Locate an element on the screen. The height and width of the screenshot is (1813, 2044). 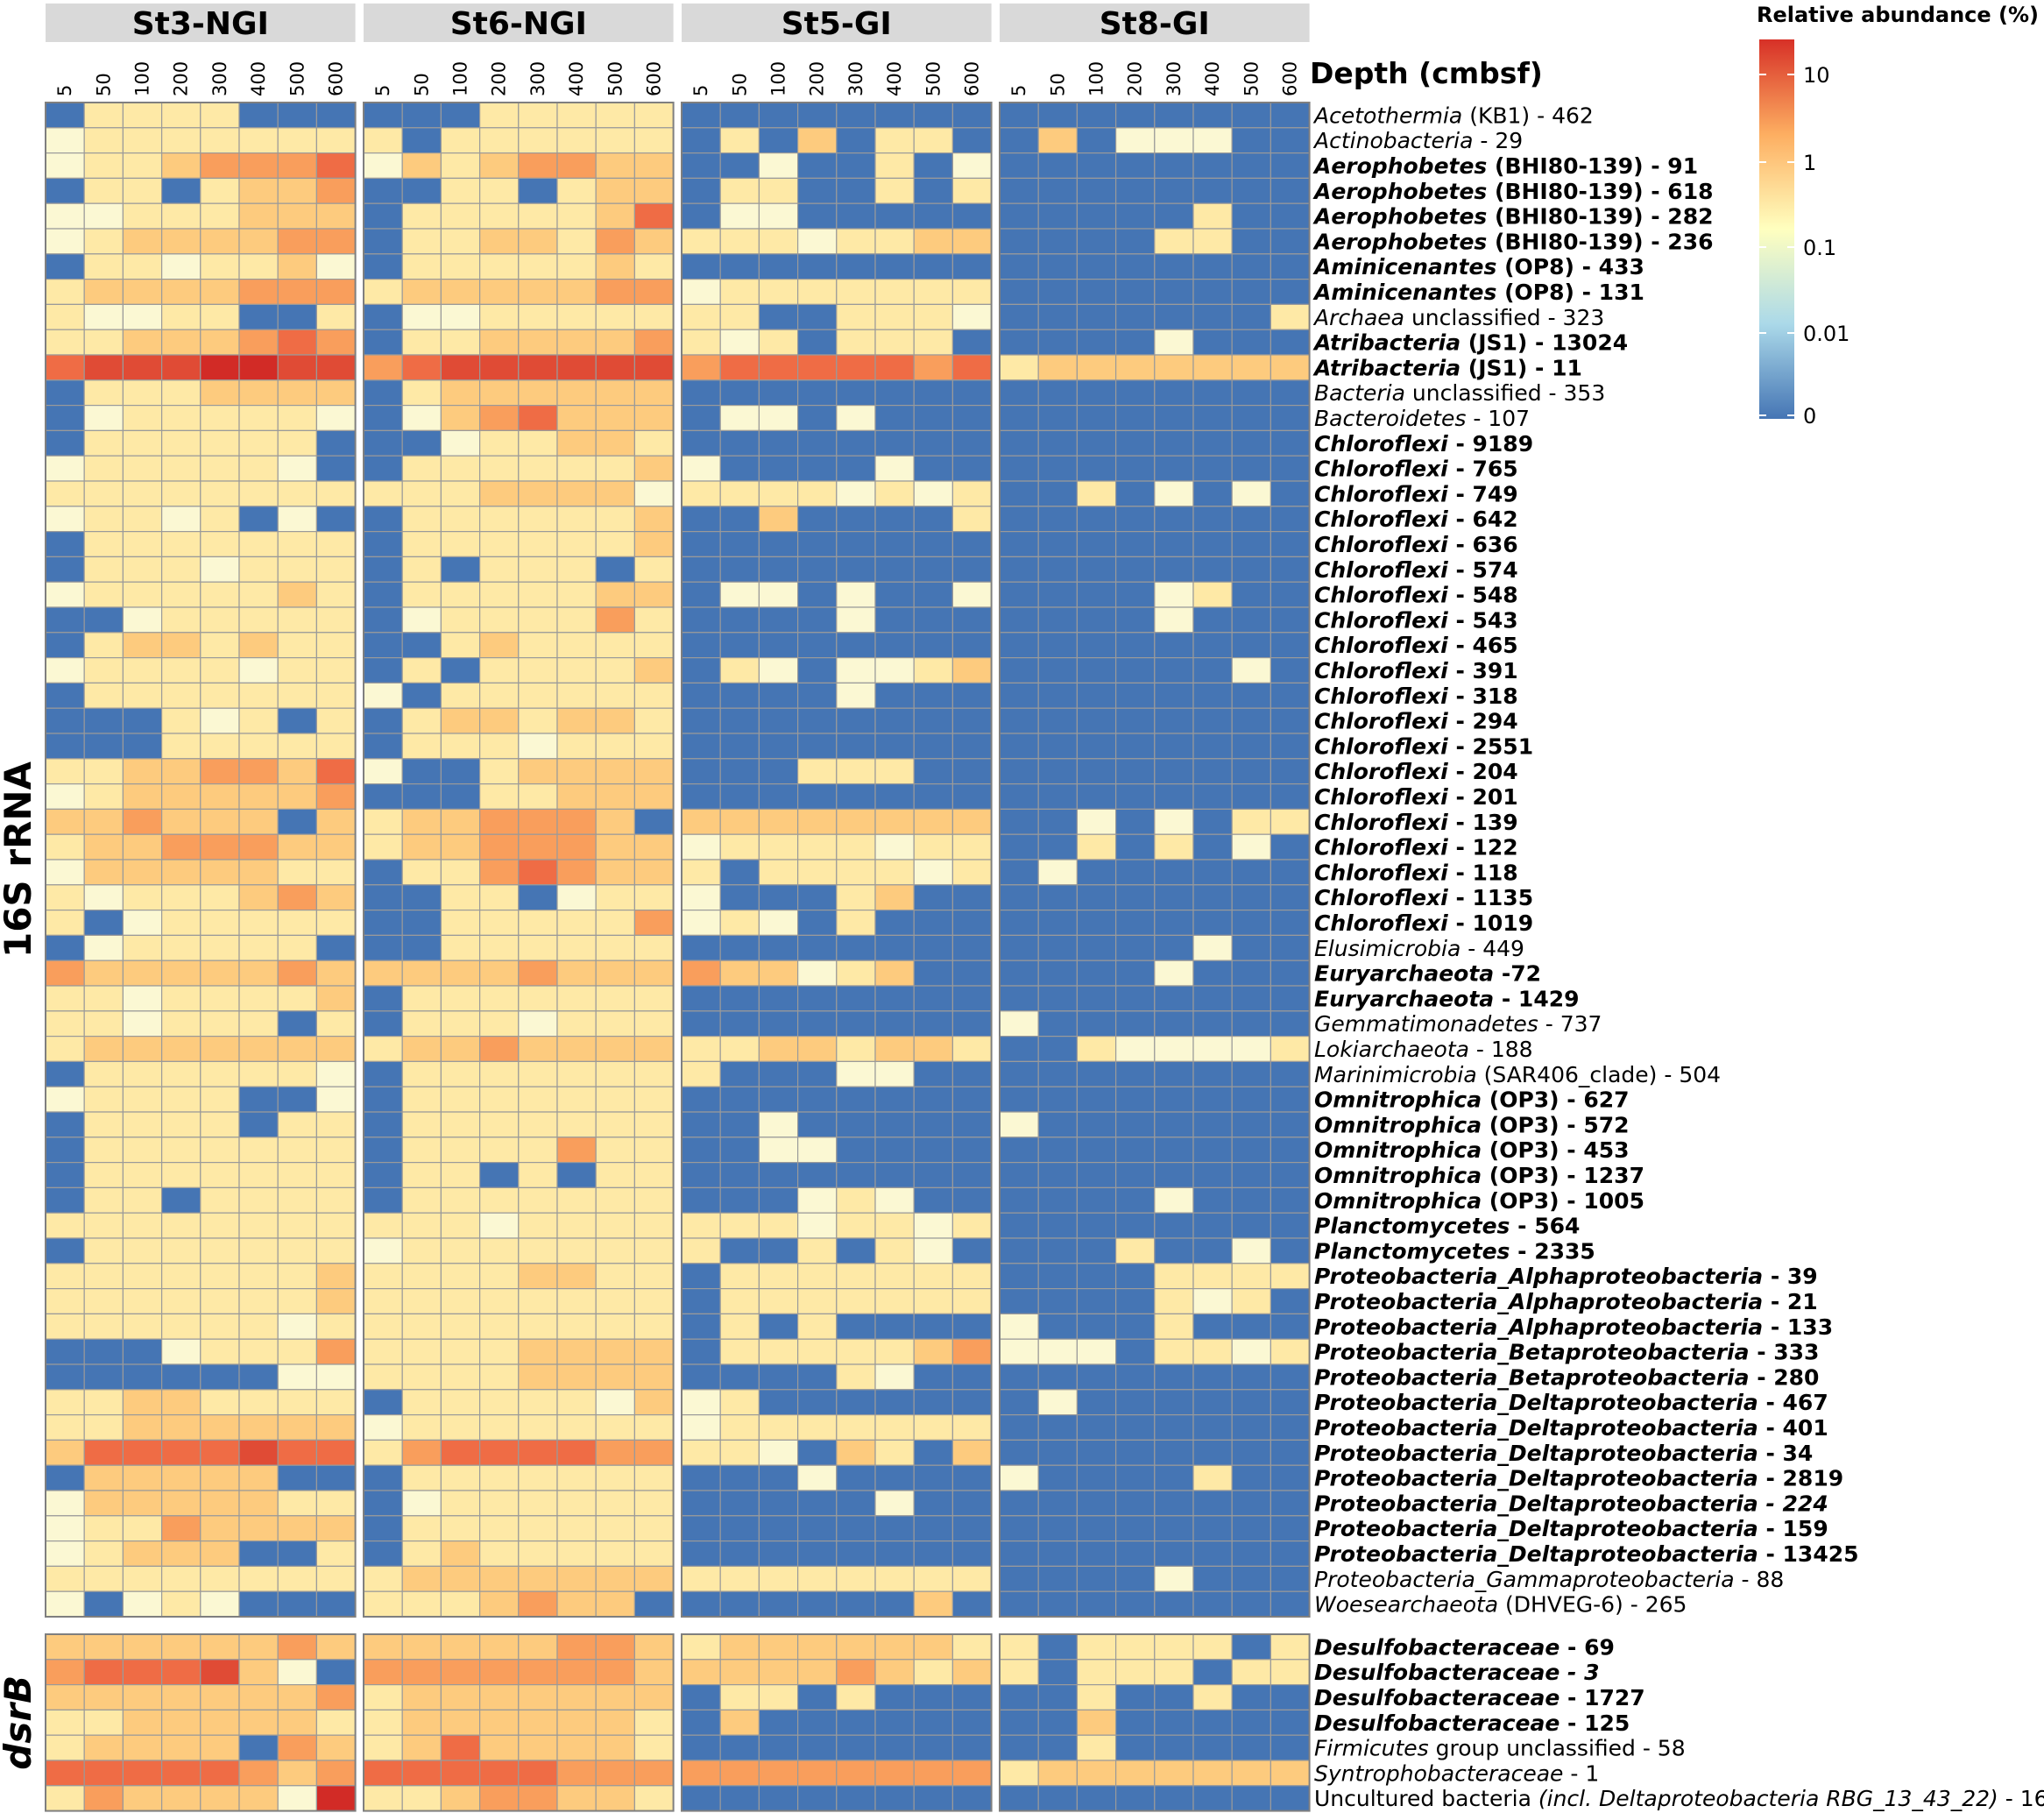
row-label-part-0: Bacteroidetes is located at coordinates (1390, 419).